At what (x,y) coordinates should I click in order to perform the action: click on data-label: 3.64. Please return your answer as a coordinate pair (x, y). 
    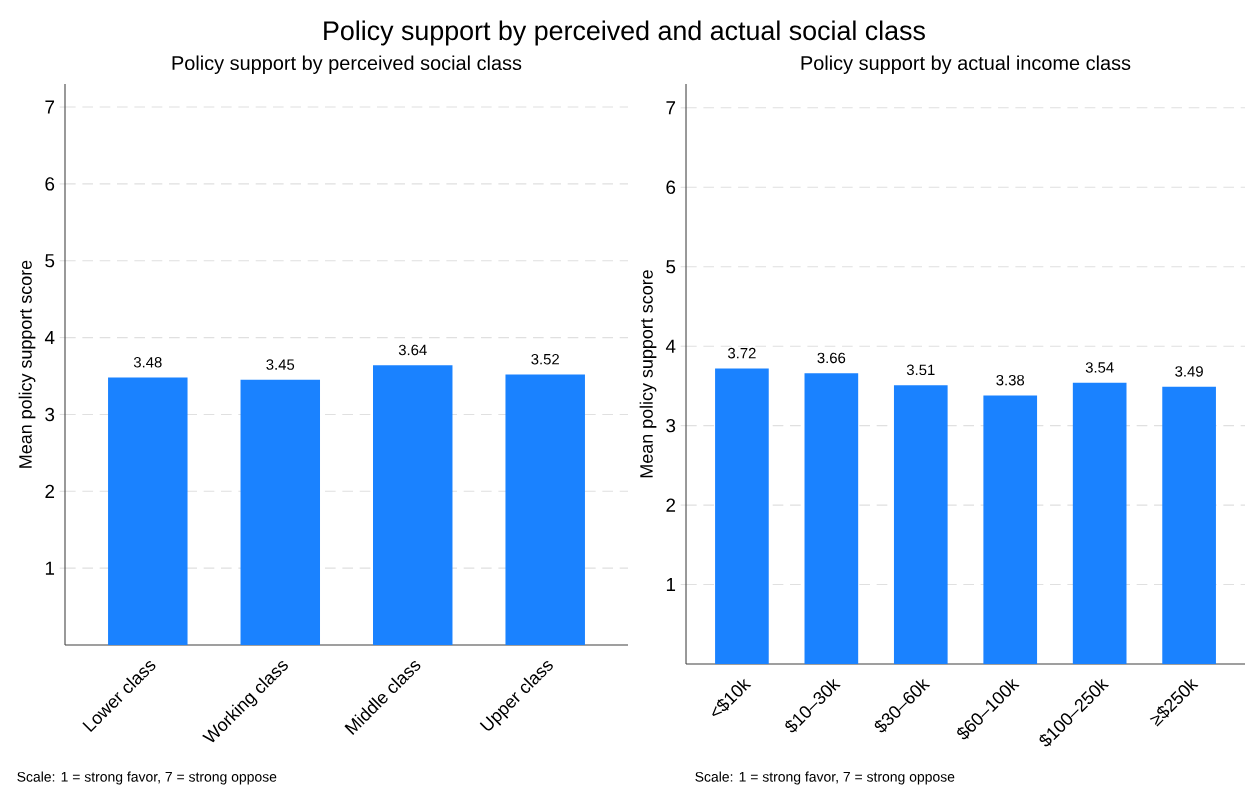
    Looking at the image, I should click on (412, 350).